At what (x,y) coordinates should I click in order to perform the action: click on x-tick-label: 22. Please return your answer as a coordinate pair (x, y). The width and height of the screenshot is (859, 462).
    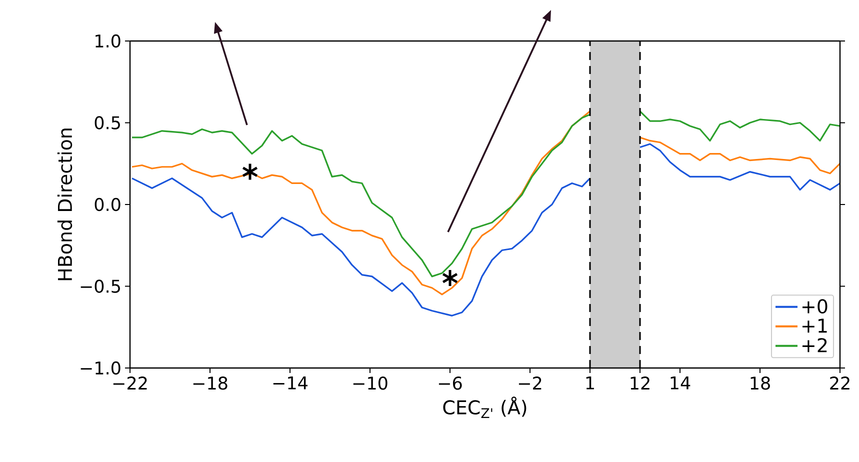
    Looking at the image, I should click on (840, 383).